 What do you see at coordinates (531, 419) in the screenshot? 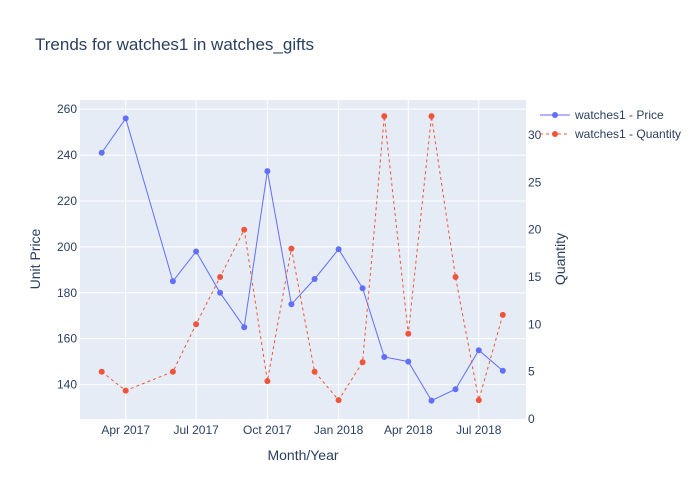
I see `y2-tick-label: 0` at bounding box center [531, 419].